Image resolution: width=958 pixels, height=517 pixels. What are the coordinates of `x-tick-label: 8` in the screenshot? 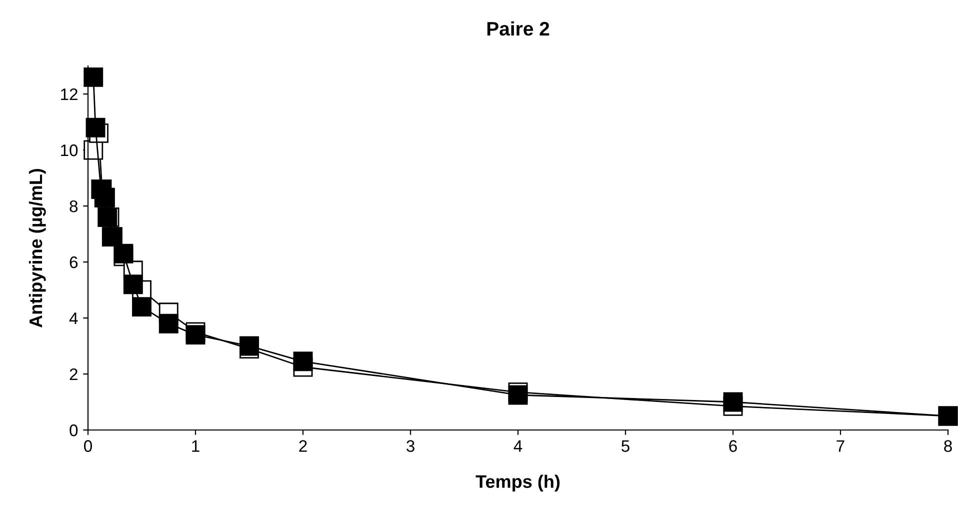 It's located at (948, 446).